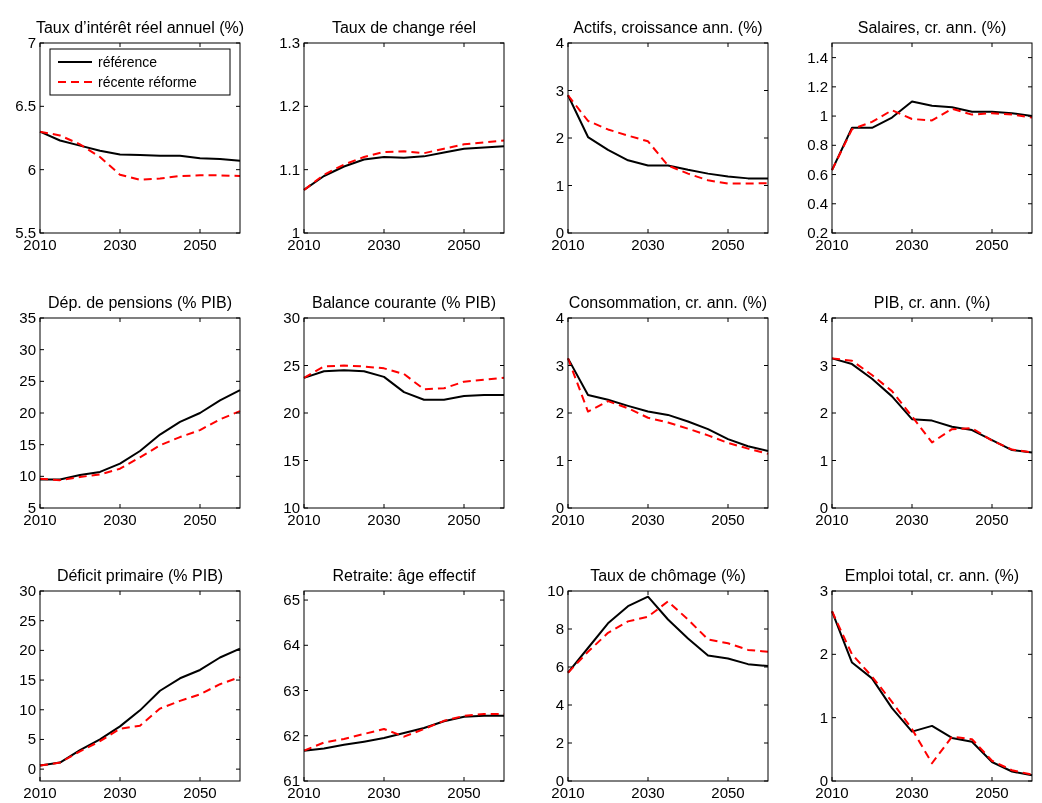 Image resolution: width=1042 pixels, height=803 pixels. What do you see at coordinates (25, 106) in the screenshot?
I see `y-tick-label: 6.5` at bounding box center [25, 106].